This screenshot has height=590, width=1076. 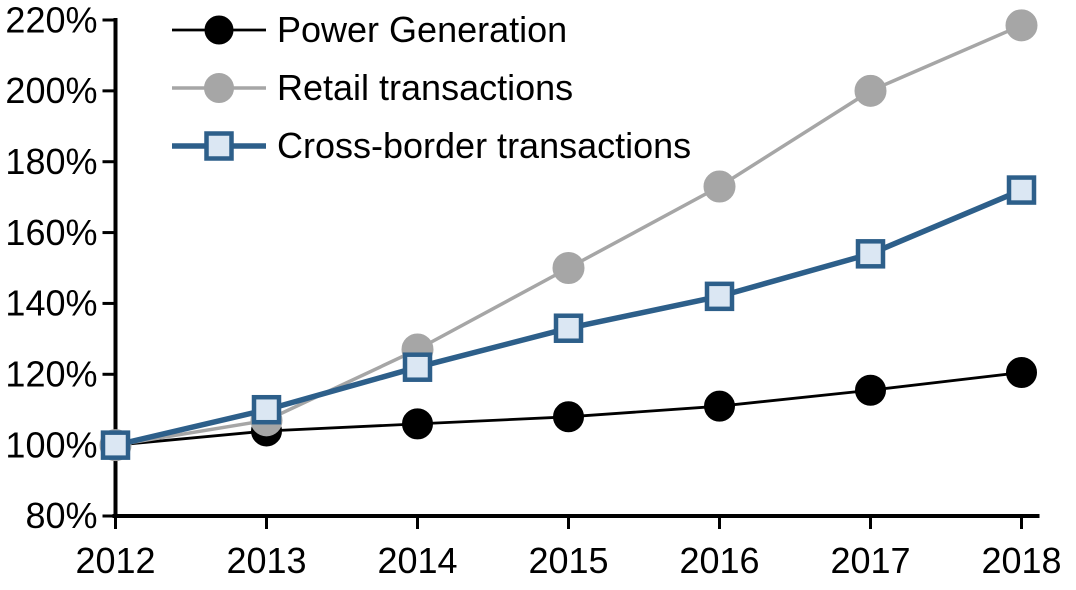 I want to click on y-tick-label-100: 100%, so click(x=51, y=444).